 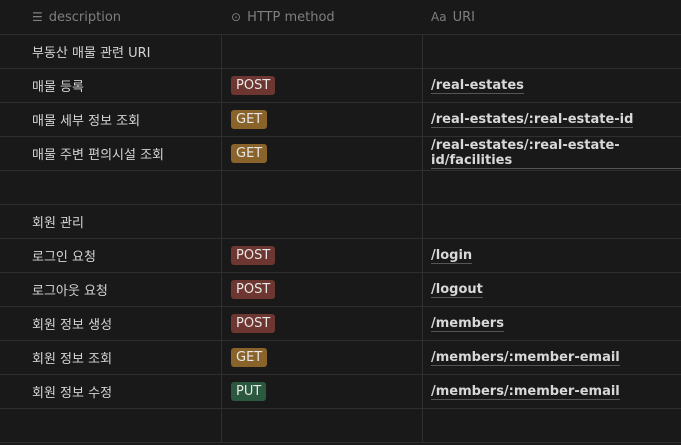 I want to click on method-badge: PUT, so click(x=249, y=391).